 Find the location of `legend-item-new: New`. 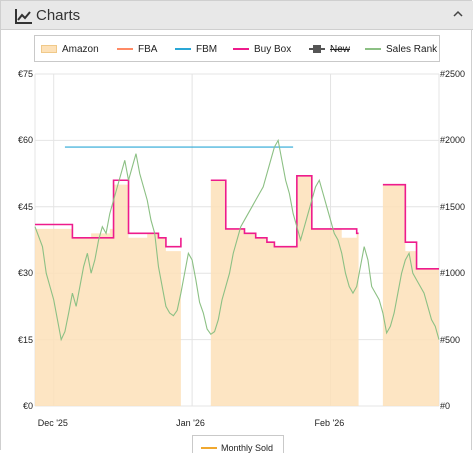

legend-item-new: New is located at coordinates (329, 49).